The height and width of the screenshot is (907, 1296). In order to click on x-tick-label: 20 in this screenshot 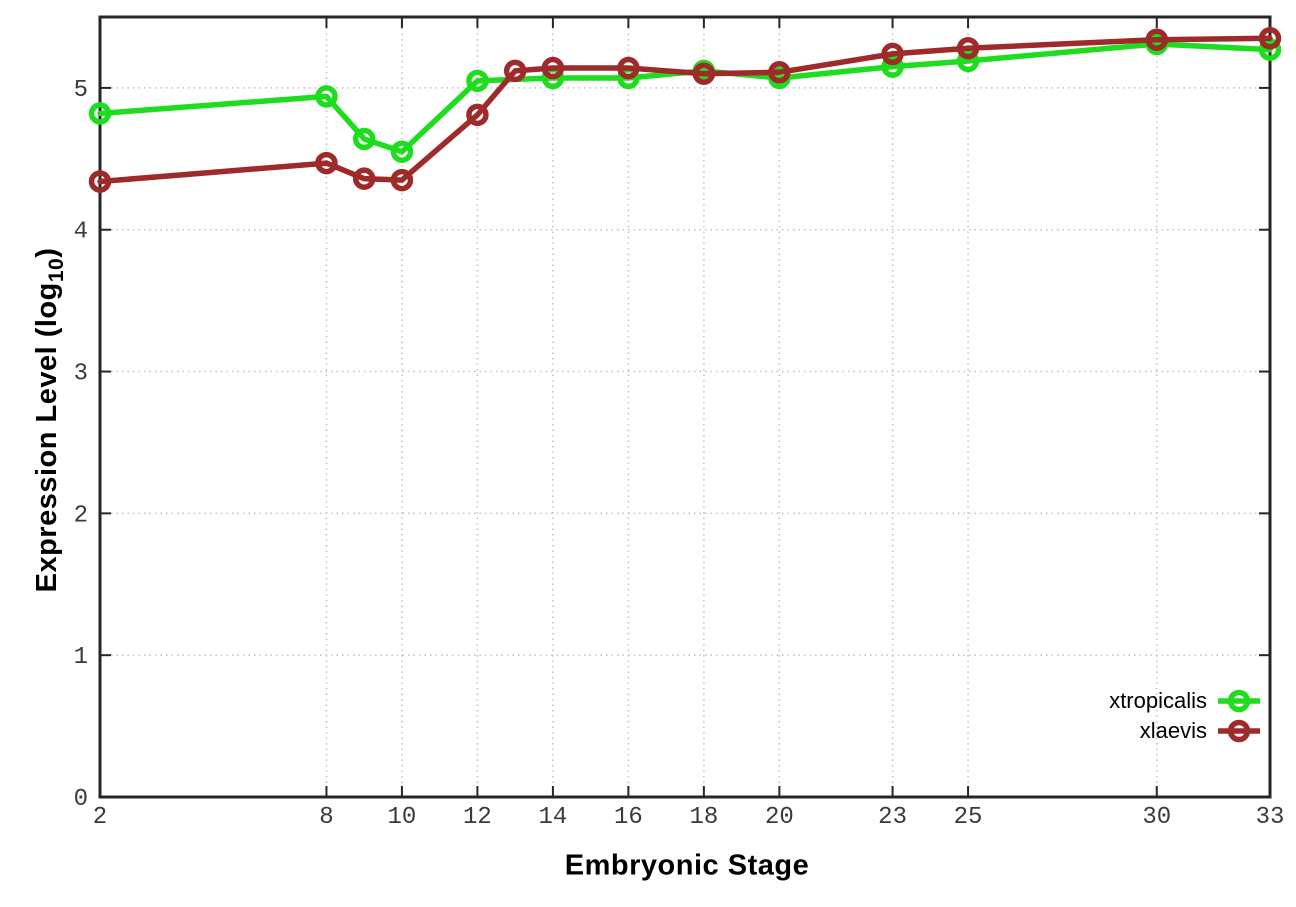, I will do `click(779, 817)`.